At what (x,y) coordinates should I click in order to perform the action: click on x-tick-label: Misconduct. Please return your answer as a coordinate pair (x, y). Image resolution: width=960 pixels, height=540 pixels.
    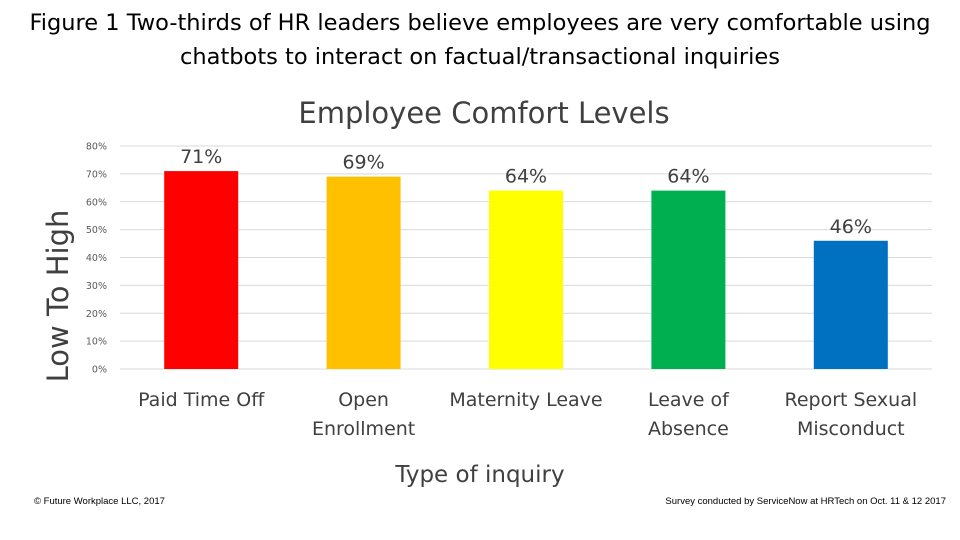
    Looking at the image, I should click on (851, 429).